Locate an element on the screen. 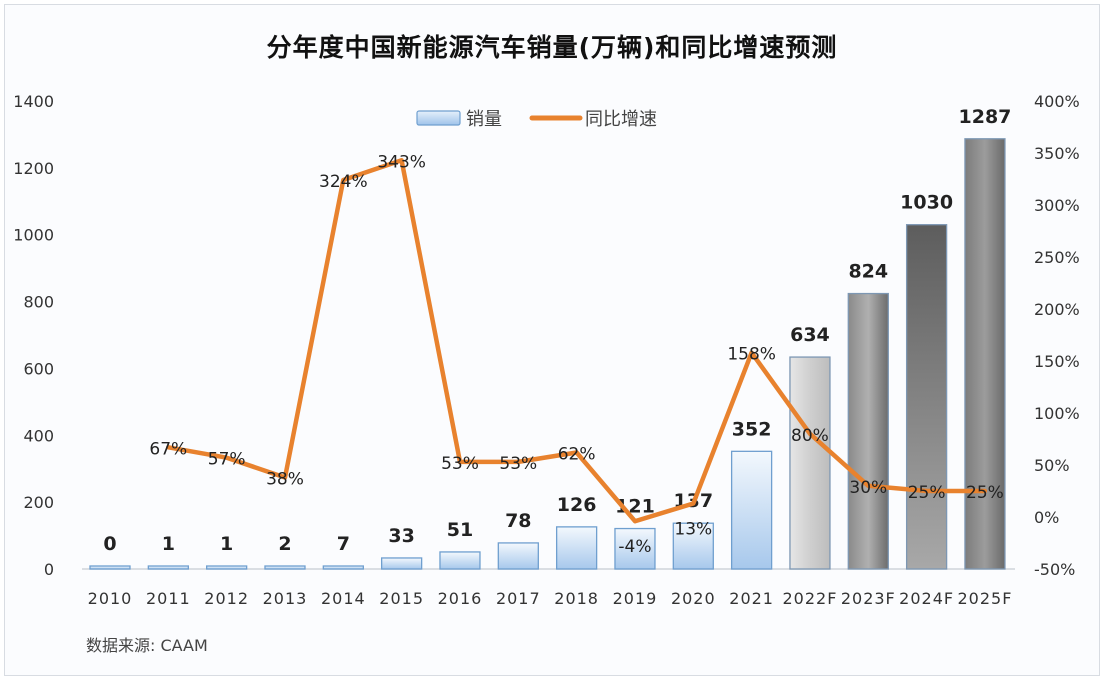 The image size is (1104, 680). right-axis-tick: 300% is located at coordinates (1057, 205).